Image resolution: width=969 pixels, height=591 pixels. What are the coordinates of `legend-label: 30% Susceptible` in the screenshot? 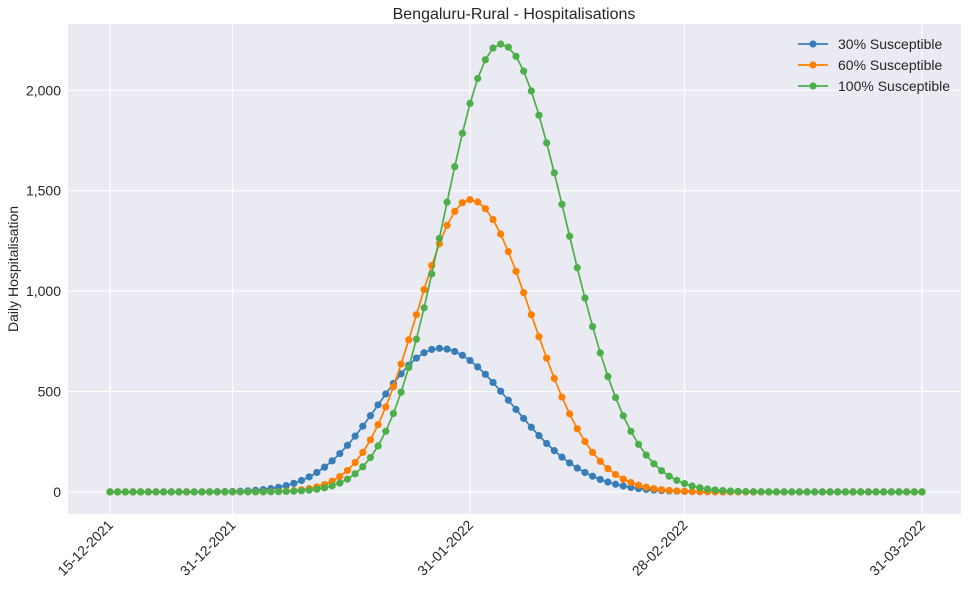 It's located at (890, 44).